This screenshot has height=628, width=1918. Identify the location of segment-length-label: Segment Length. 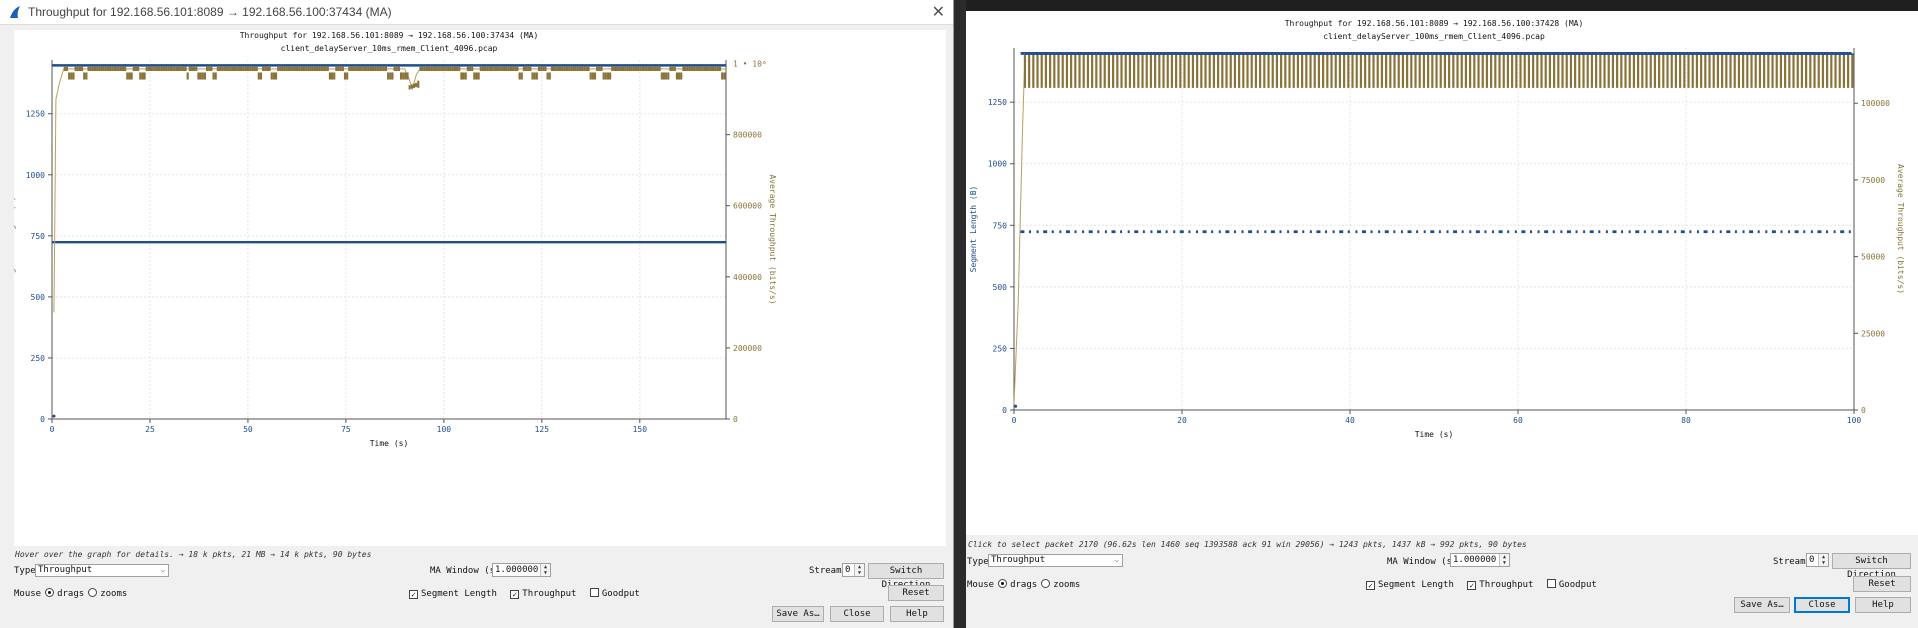
(459, 594).